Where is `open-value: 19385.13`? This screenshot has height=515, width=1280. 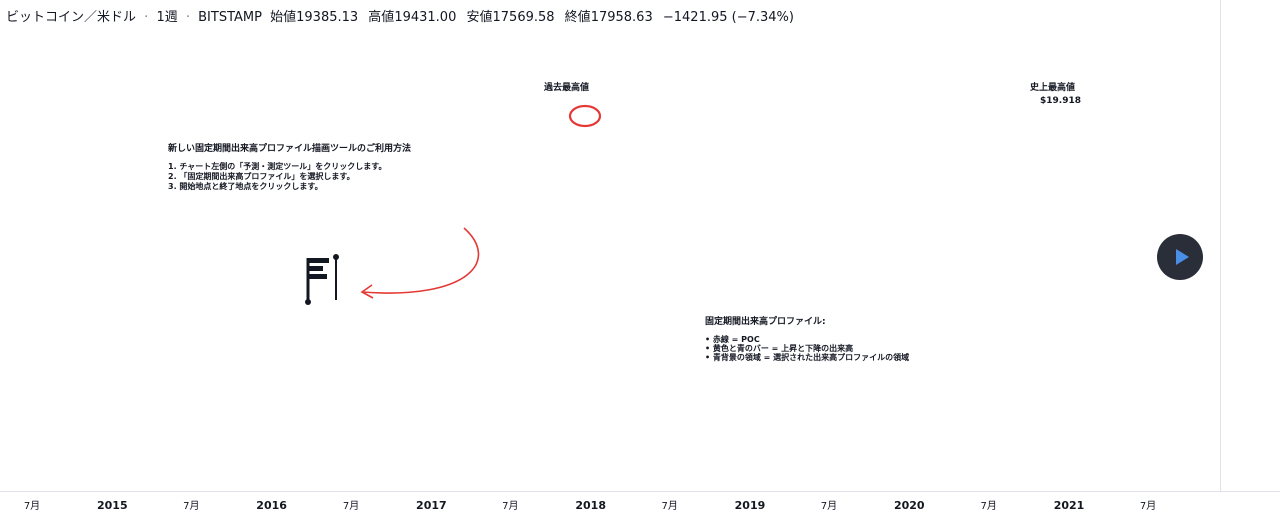 open-value: 19385.13 is located at coordinates (327, 17).